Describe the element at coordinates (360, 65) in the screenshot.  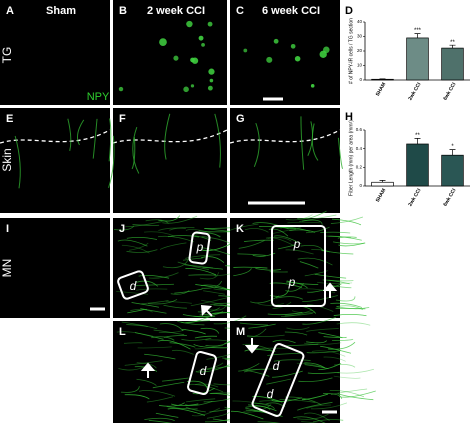
I see `y-tick-label: 10` at that location.